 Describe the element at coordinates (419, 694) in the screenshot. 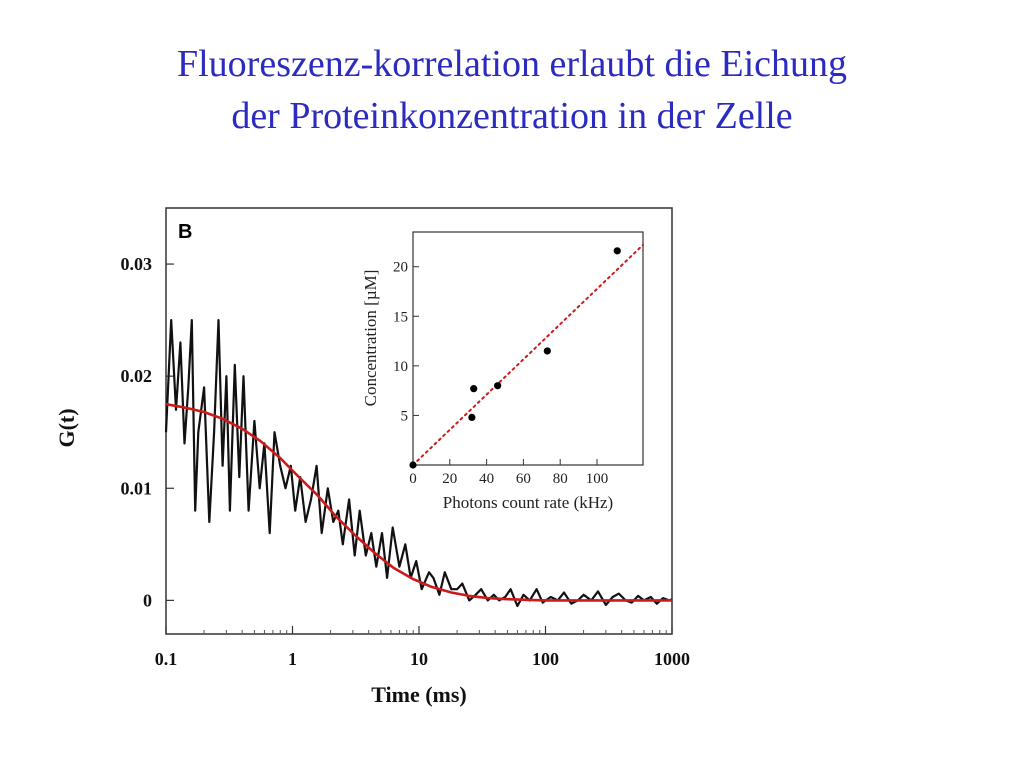

I see `main-x-axis-title: Time (ms)` at that location.